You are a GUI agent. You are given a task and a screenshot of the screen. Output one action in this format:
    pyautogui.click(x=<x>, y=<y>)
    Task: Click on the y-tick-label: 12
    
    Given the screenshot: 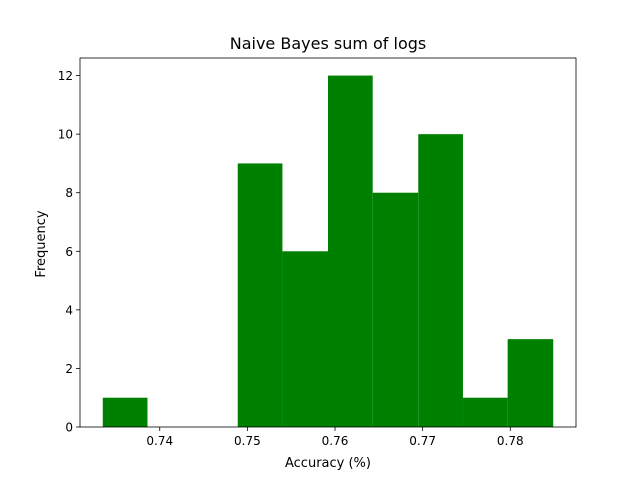 What is the action you would take?
    pyautogui.click(x=65, y=76)
    